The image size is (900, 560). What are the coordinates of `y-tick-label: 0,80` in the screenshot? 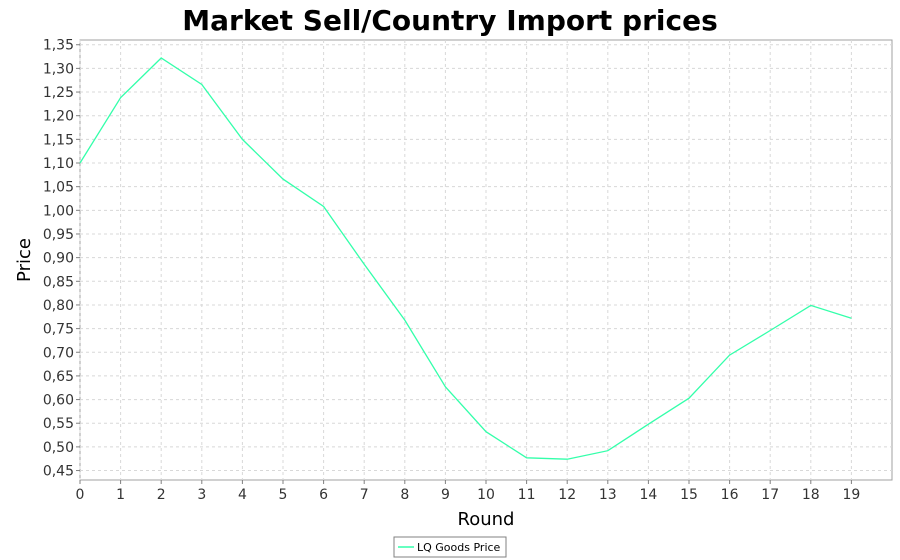 It's located at (58, 306).